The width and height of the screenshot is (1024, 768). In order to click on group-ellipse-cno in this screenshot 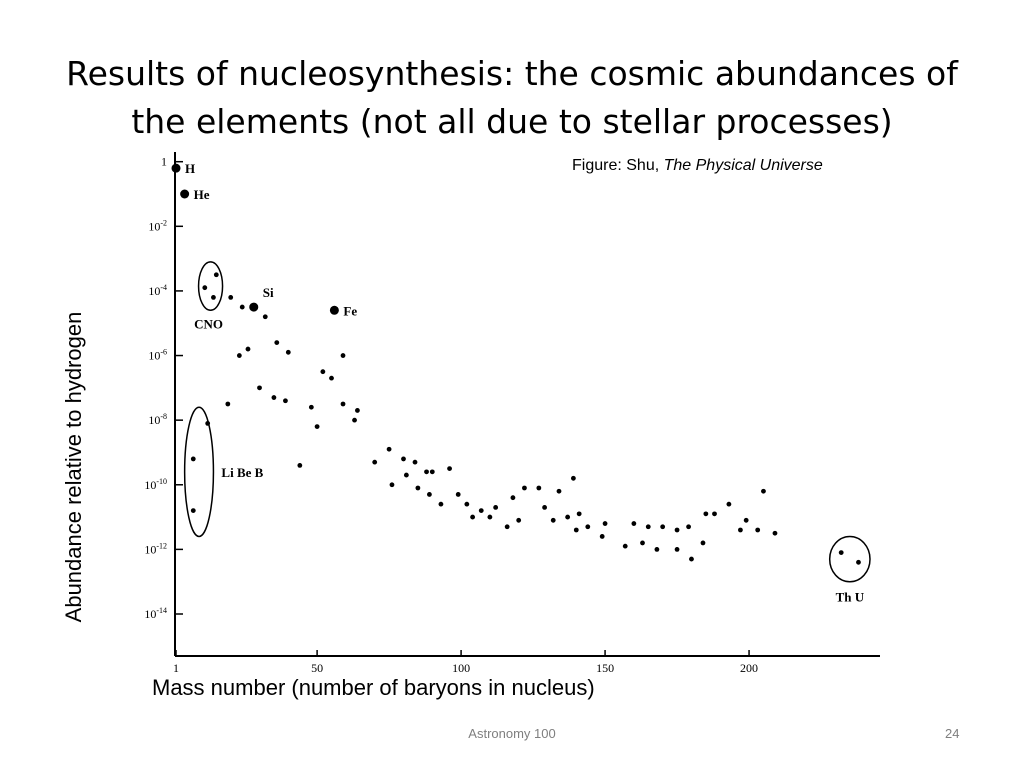, I will do `click(210, 286)`.